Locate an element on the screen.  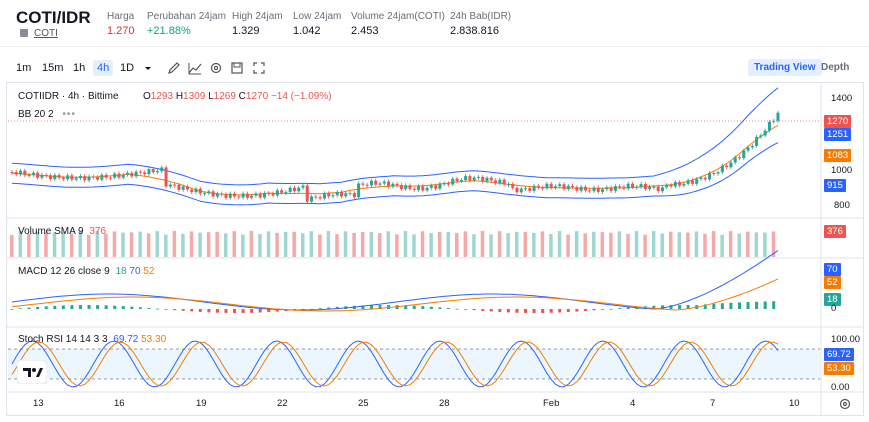
stat-label: Perubahan 24jam is located at coordinates (186, 16).